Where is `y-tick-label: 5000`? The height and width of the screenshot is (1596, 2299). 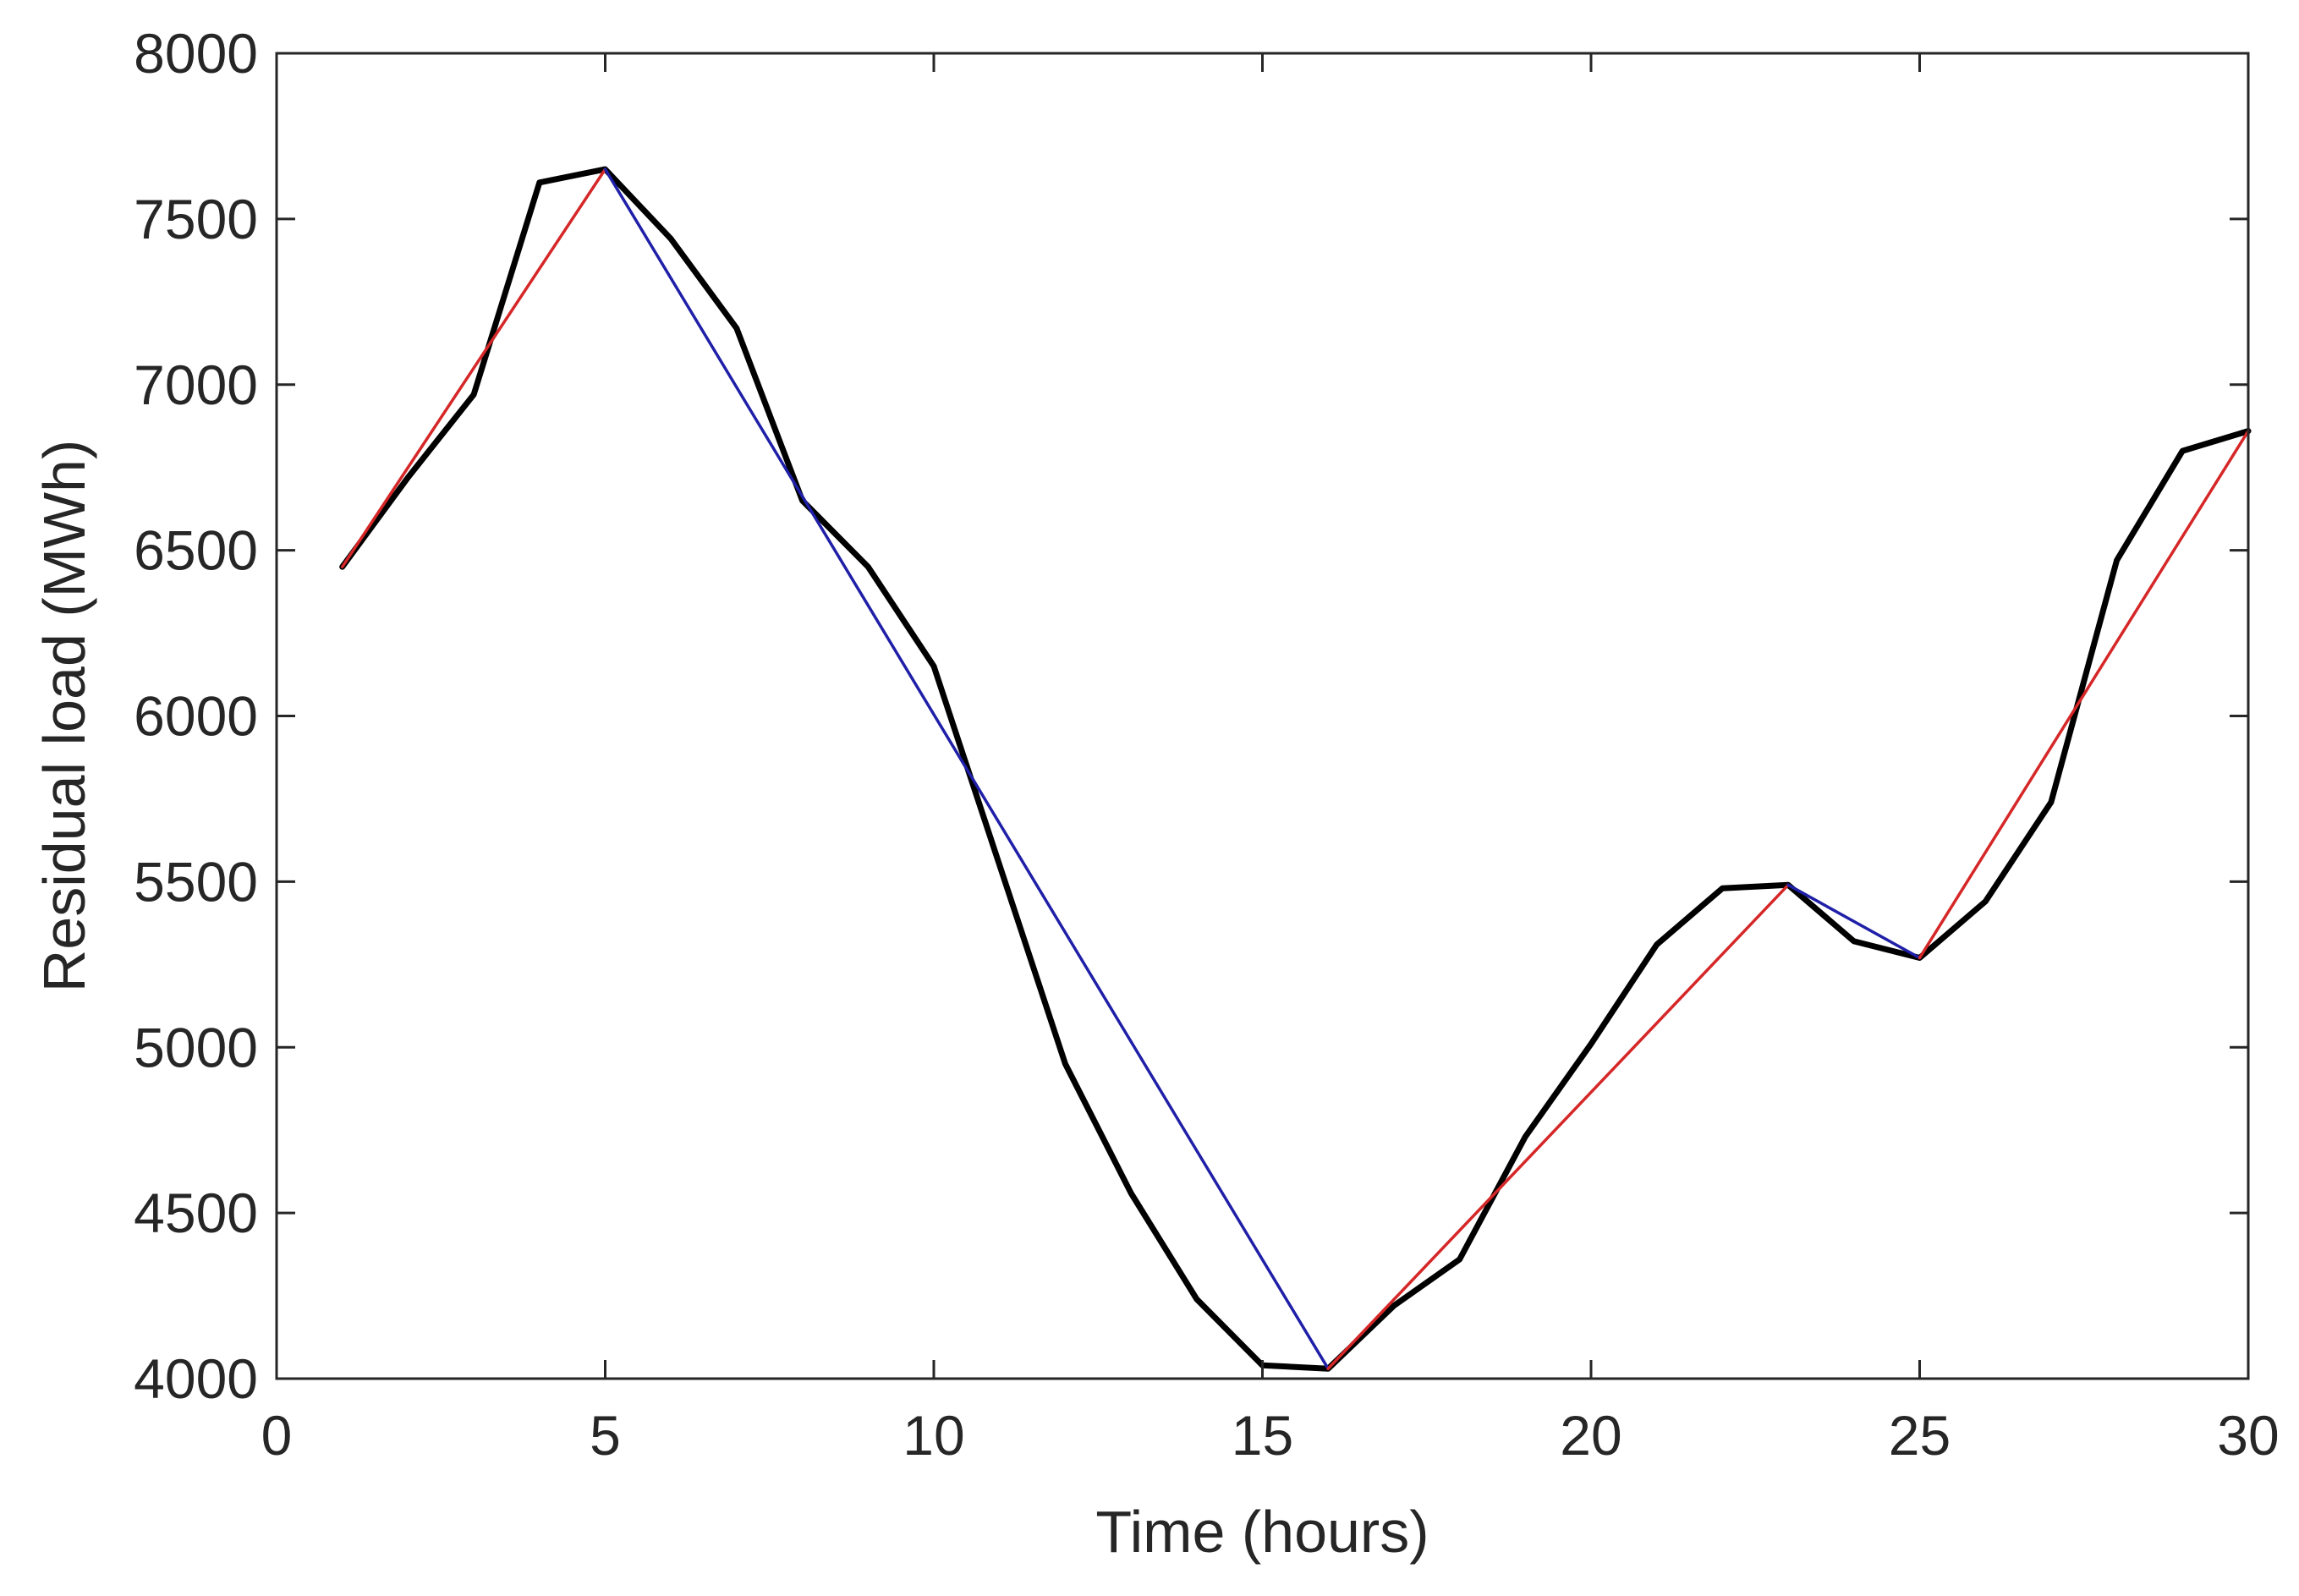 y-tick-label: 5000 is located at coordinates (196, 1047).